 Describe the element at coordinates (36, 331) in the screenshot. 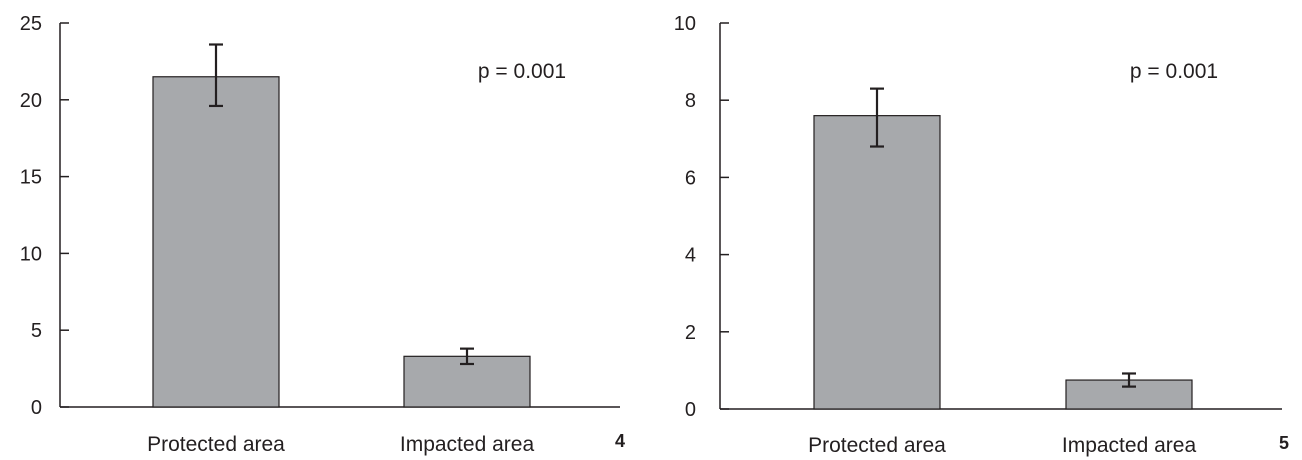

I see `y-tick-label: 5` at that location.